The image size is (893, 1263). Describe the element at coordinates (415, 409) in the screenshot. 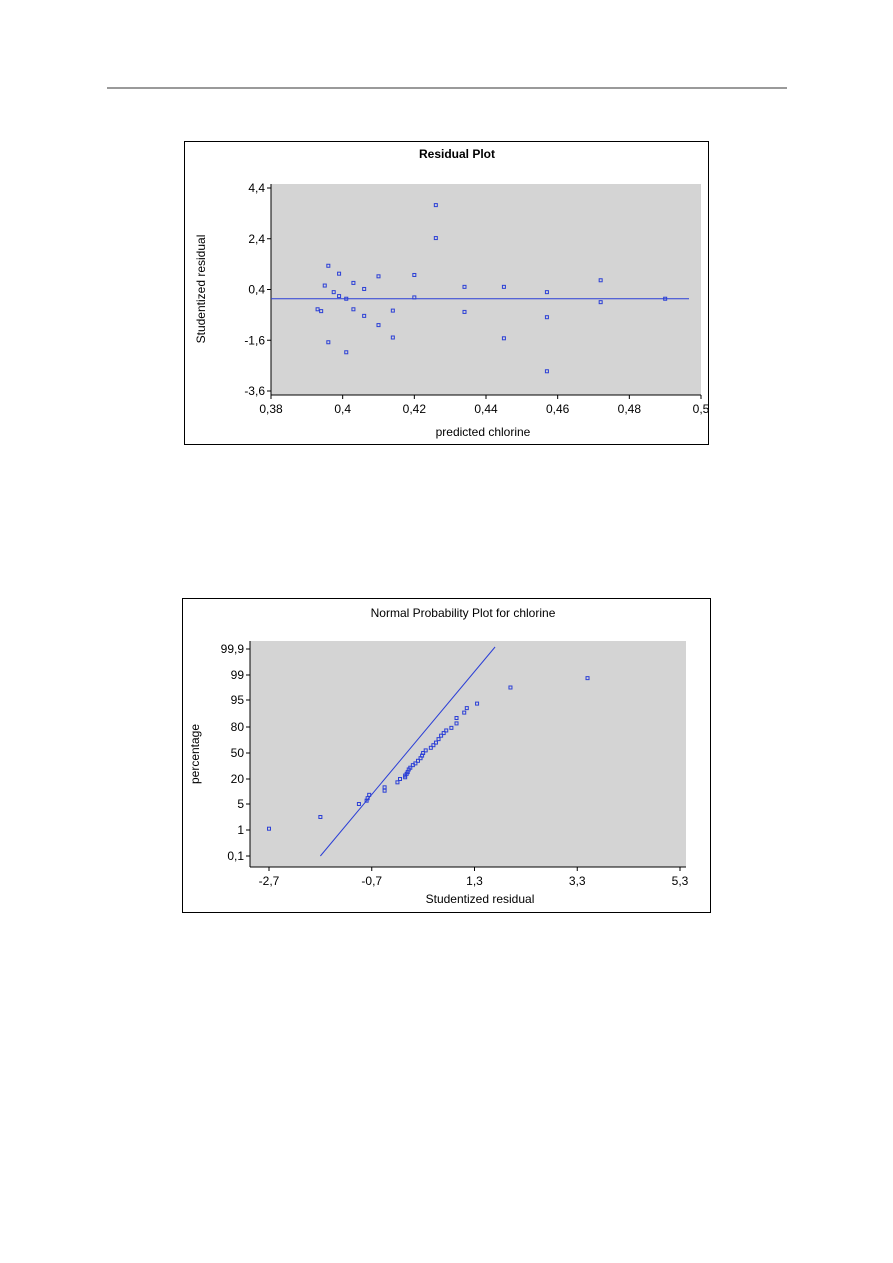

I see `x-tick-label: 0,42` at that location.